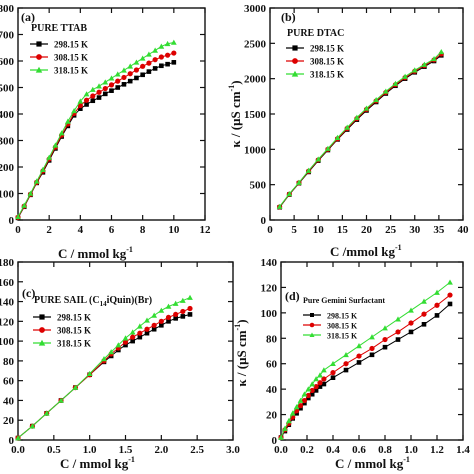  What do you see at coordinates (415, 230) in the screenshot?
I see `x-tick-label: 30` at bounding box center [415, 230].